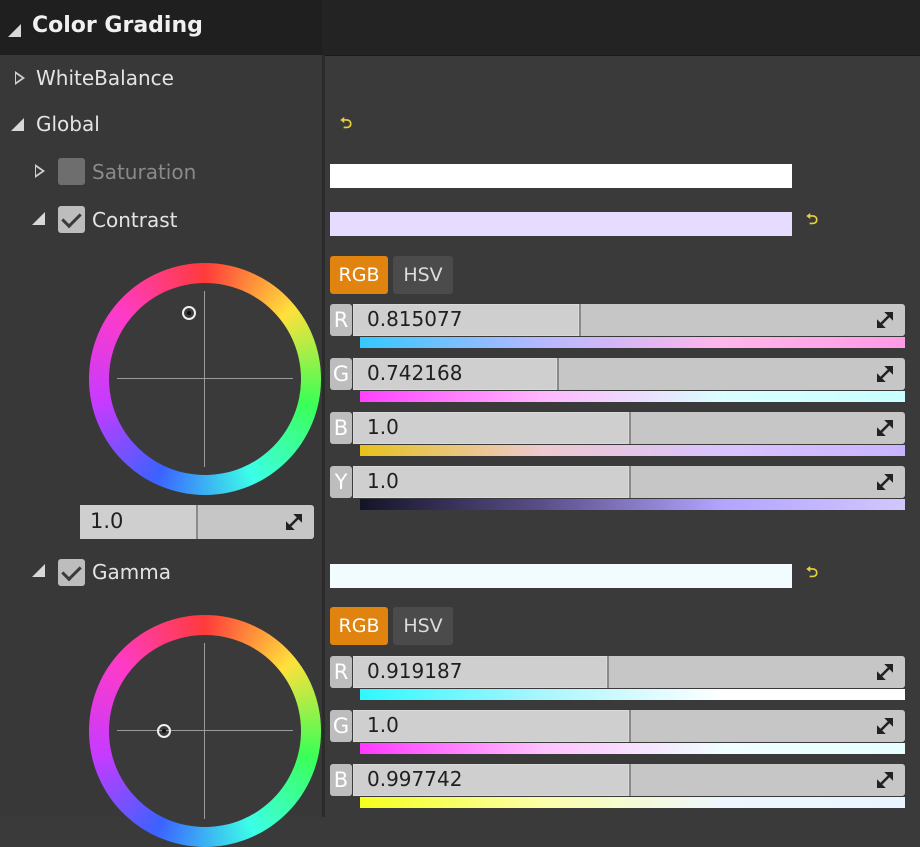 The width and height of the screenshot is (920, 847). Describe the element at coordinates (71, 171) in the screenshot. I see `saturation-checkbox` at that location.